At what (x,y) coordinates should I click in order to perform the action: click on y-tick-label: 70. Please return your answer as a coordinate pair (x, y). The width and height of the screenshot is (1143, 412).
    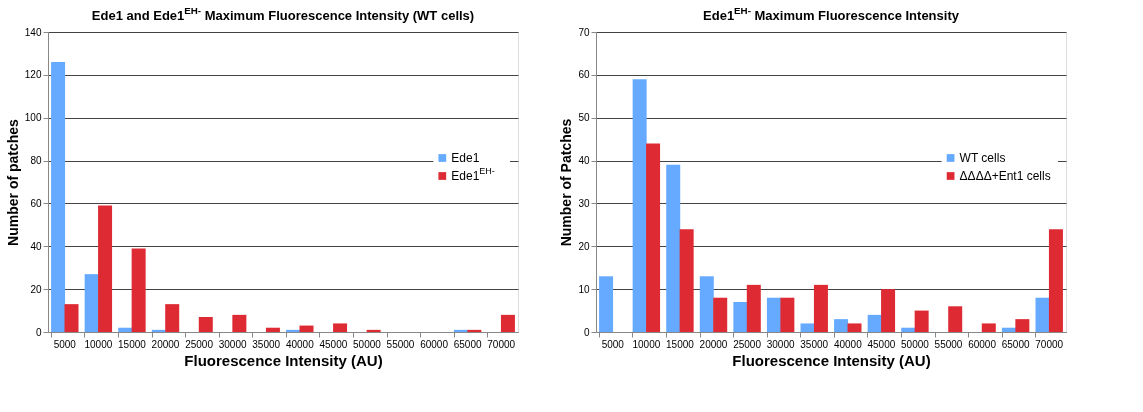
    Looking at the image, I should click on (584, 32).